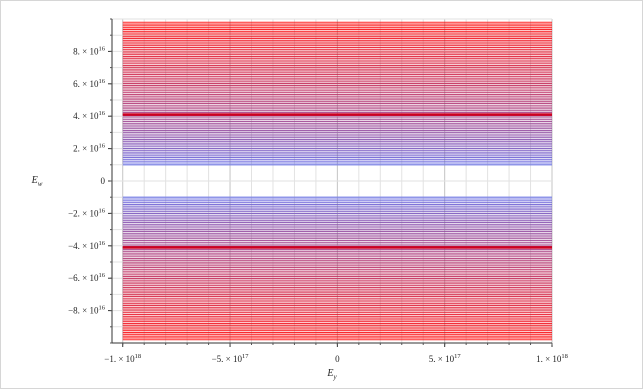 The width and height of the screenshot is (643, 390). Describe the element at coordinates (231, 358) in the screenshot. I see `x-tick-label: −5. × 1017` at that location.